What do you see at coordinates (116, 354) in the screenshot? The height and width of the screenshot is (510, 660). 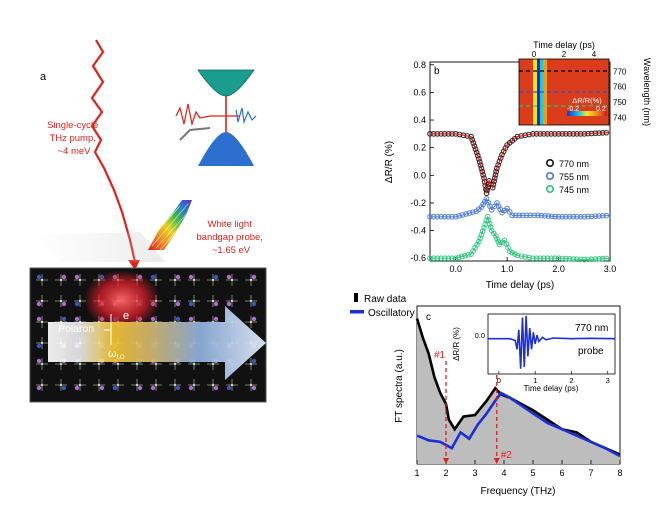 I see `phonon-label: ωLO` at bounding box center [116, 354].